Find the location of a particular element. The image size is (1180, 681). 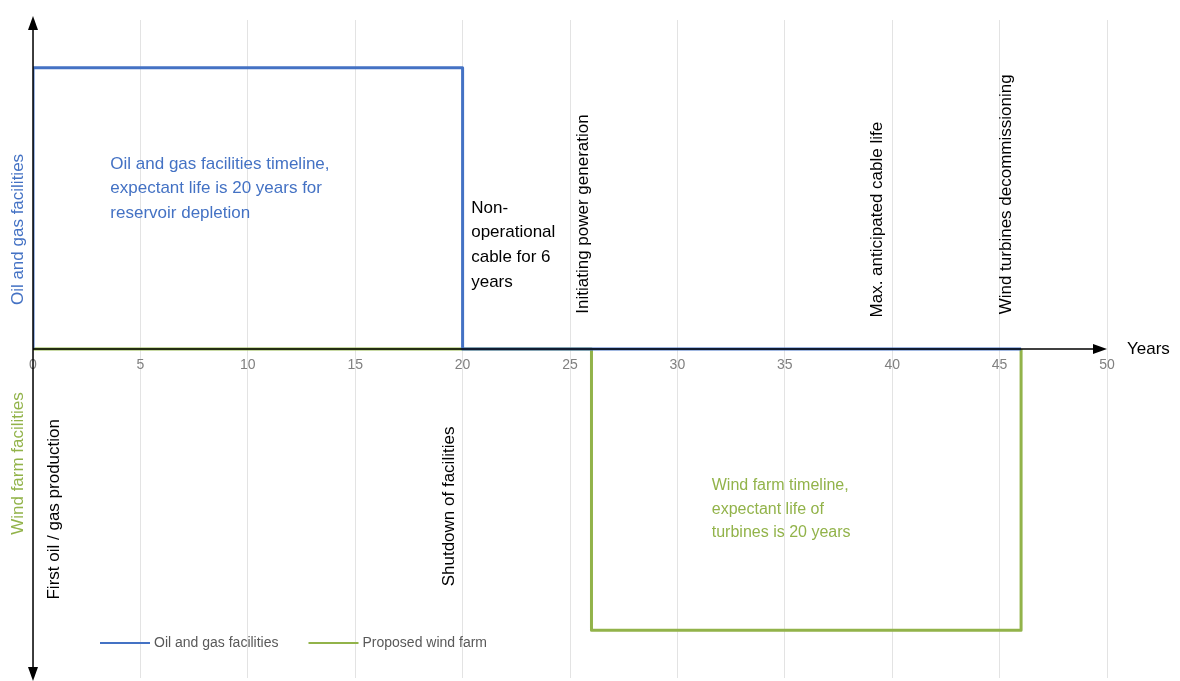

annotation: Max. anticipated cable life is located at coordinates (876, 219).